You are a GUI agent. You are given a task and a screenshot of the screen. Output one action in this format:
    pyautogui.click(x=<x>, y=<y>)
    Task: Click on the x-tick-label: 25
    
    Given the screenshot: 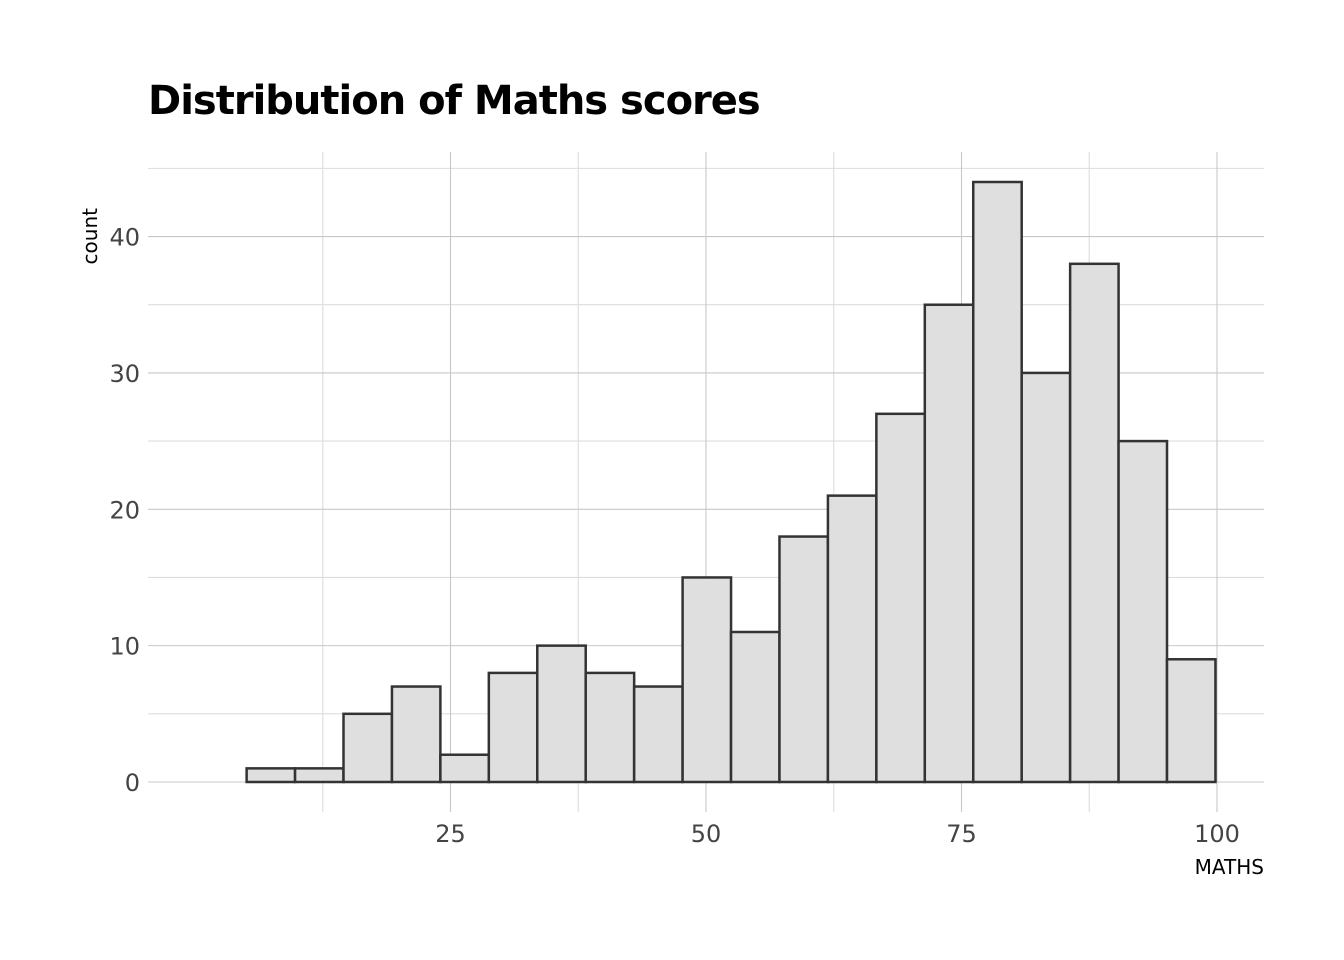 What is the action you would take?
    pyautogui.click(x=450, y=834)
    